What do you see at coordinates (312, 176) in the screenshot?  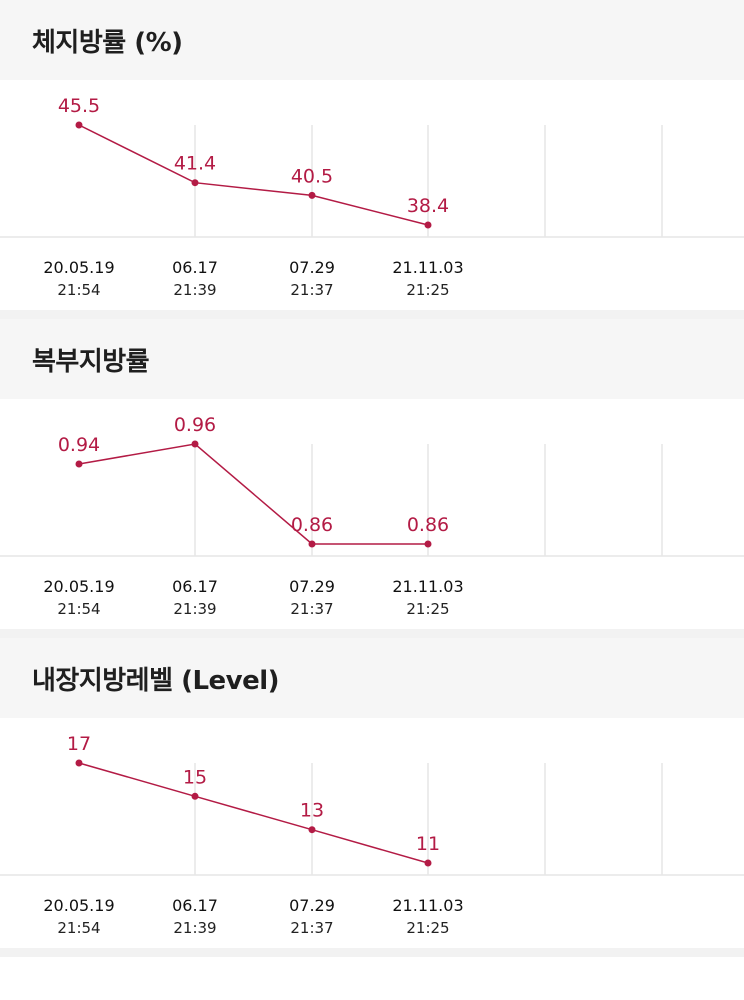 I see `data-label: 40.5` at bounding box center [312, 176].